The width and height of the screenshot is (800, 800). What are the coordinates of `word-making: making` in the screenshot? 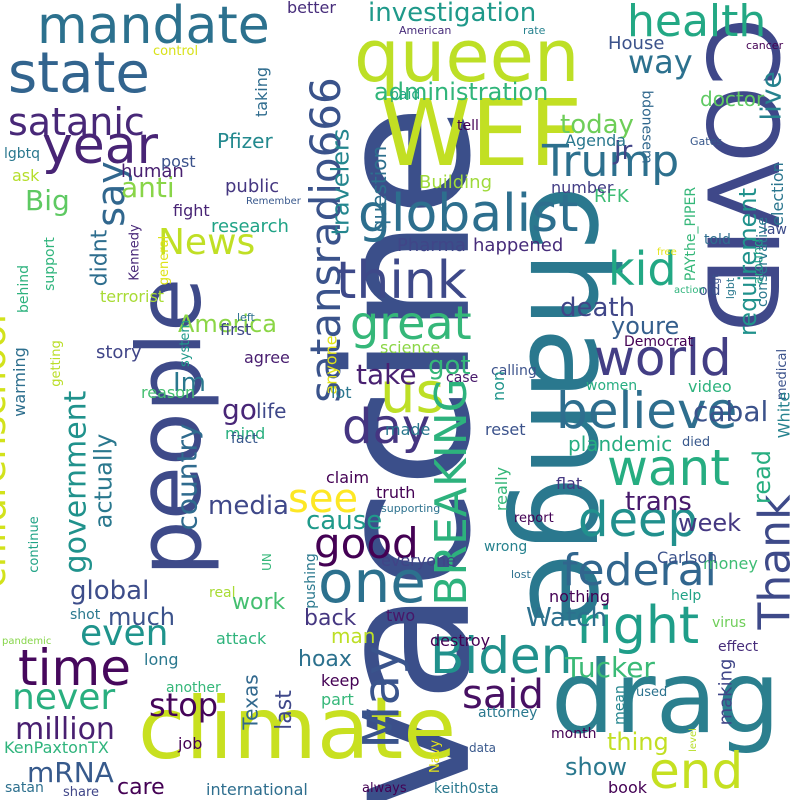 It's located at (726, 692).